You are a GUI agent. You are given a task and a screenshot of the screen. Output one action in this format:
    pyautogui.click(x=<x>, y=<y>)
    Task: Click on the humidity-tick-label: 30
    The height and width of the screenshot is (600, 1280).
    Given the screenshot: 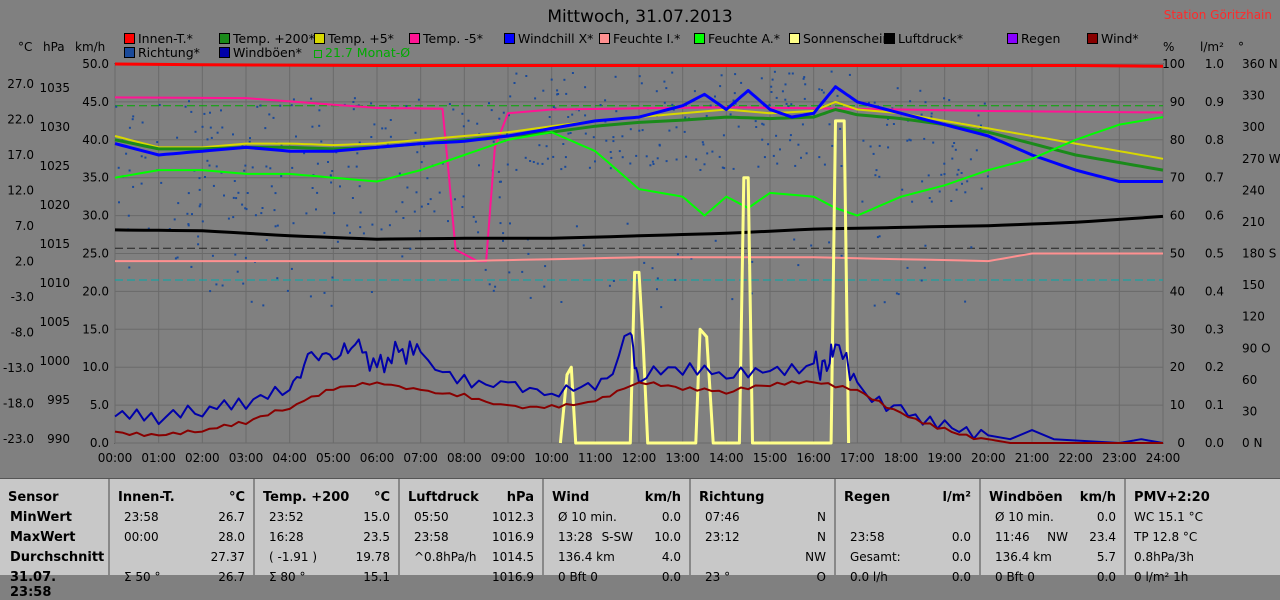 What is the action you would take?
    pyautogui.click(x=1177, y=329)
    